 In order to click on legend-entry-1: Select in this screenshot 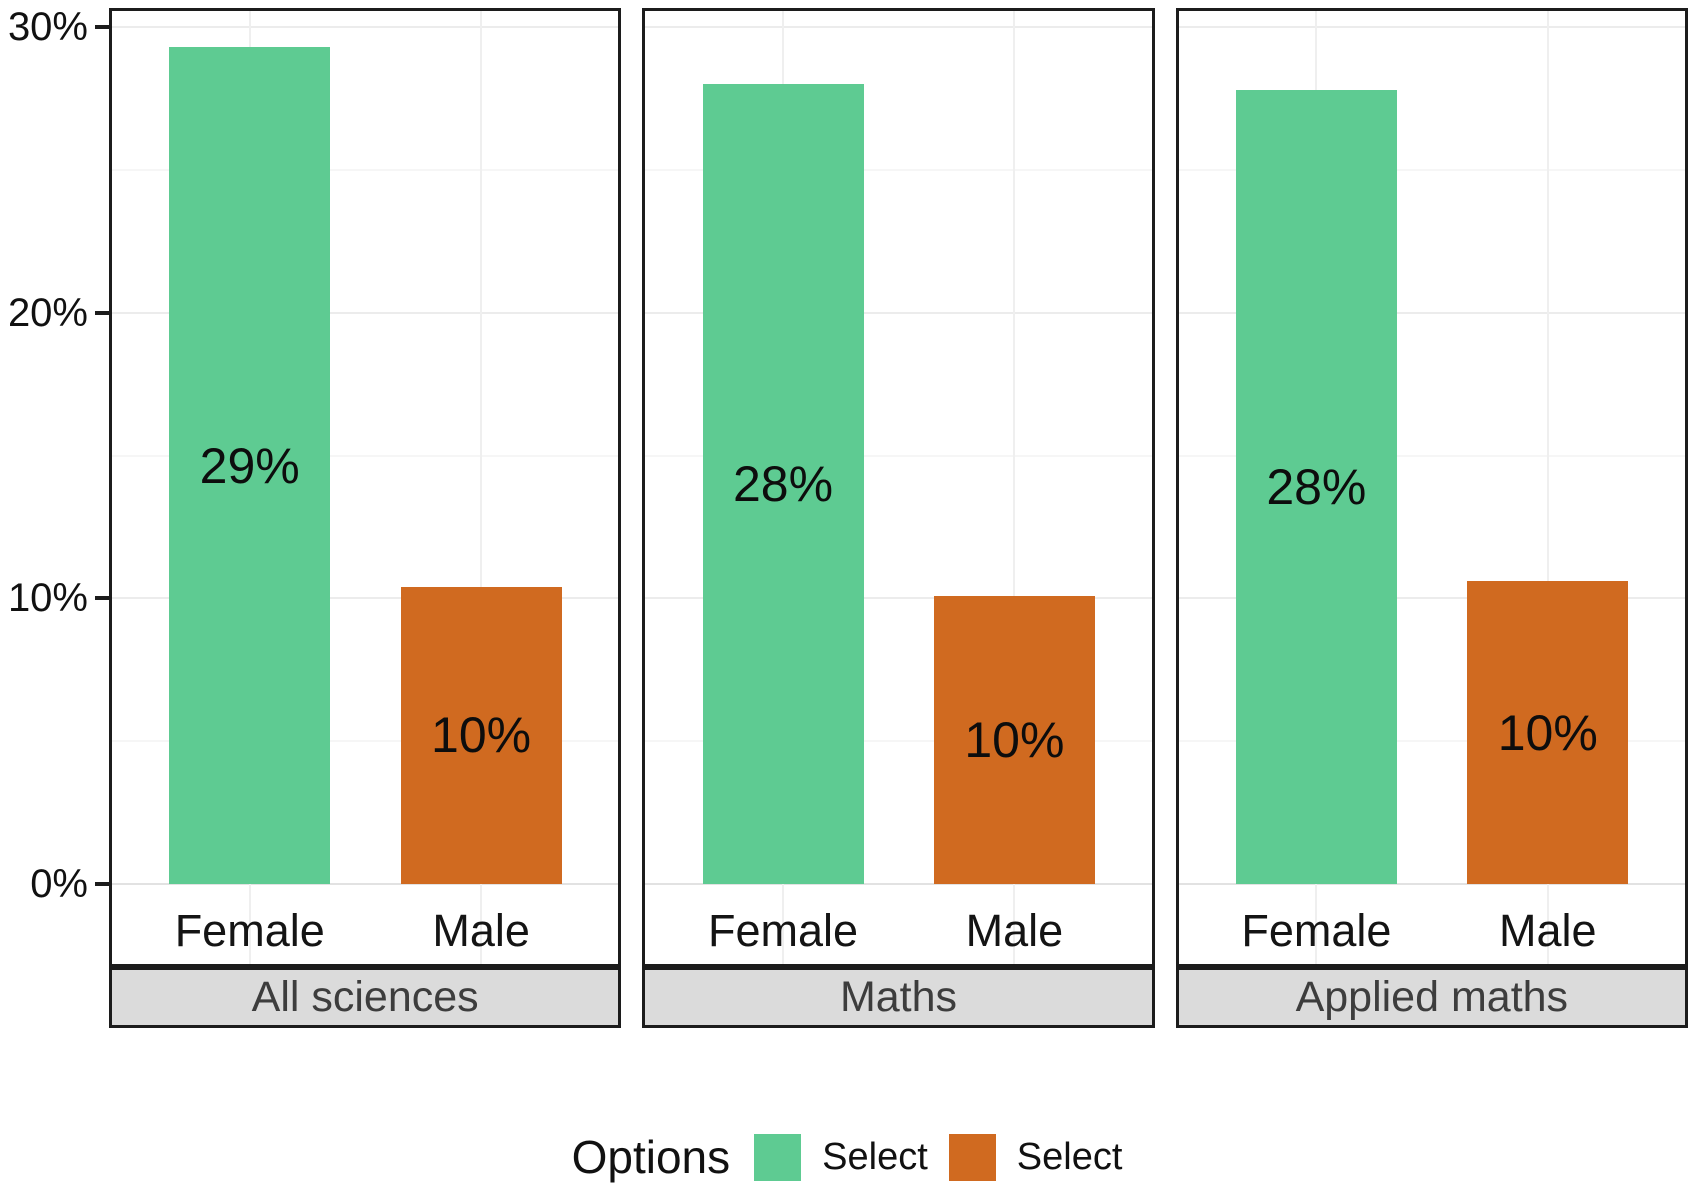, I will do `click(1035, 1157)`.